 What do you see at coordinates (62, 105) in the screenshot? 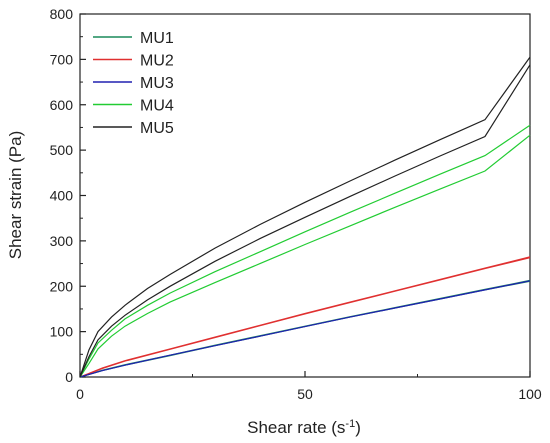
I see `y-tick-label: 600` at bounding box center [62, 105].